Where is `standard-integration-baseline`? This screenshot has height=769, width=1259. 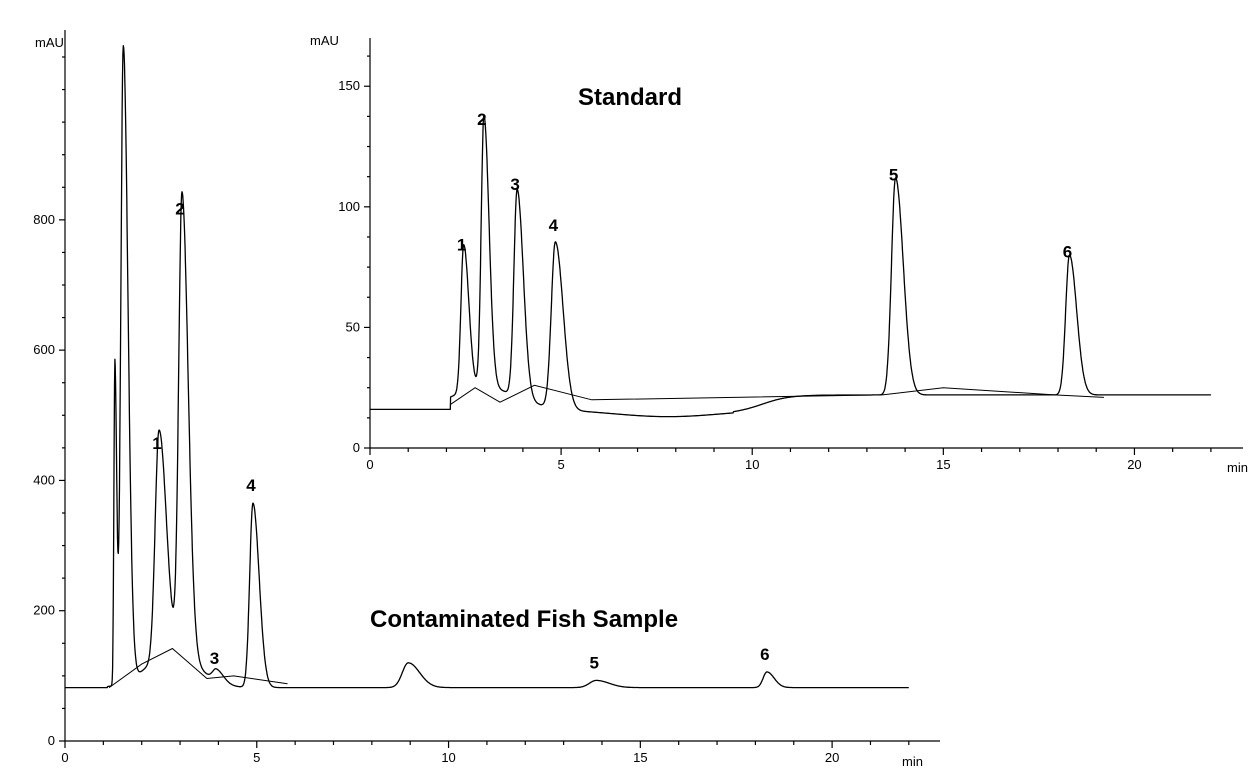 standard-integration-baseline is located at coordinates (777, 395).